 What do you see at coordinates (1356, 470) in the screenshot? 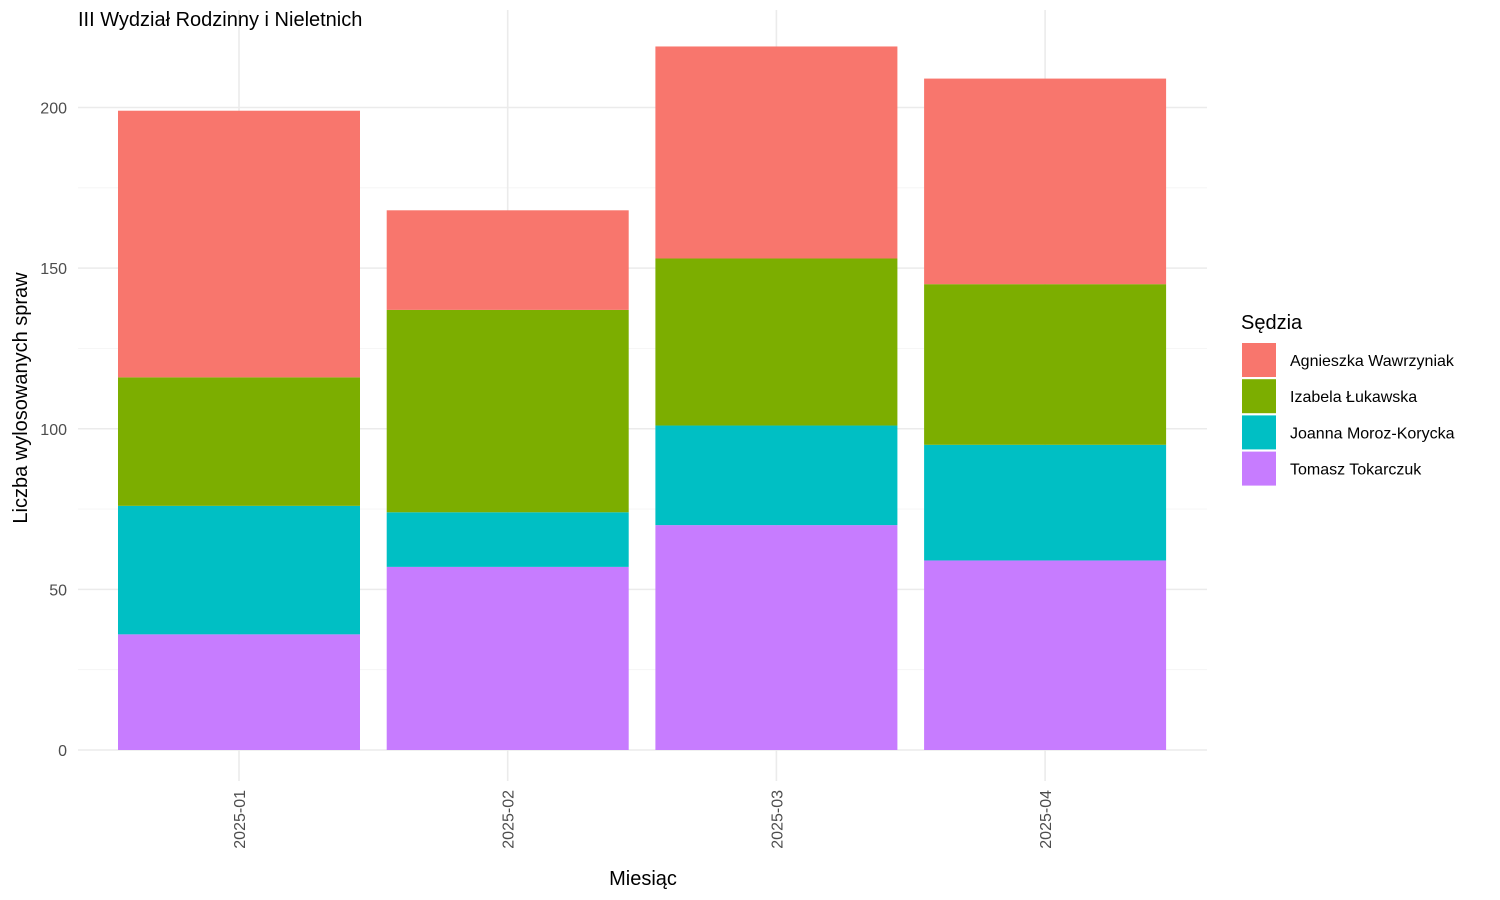
I see `legend-label: Tomasz Tokarczuk` at bounding box center [1356, 470].